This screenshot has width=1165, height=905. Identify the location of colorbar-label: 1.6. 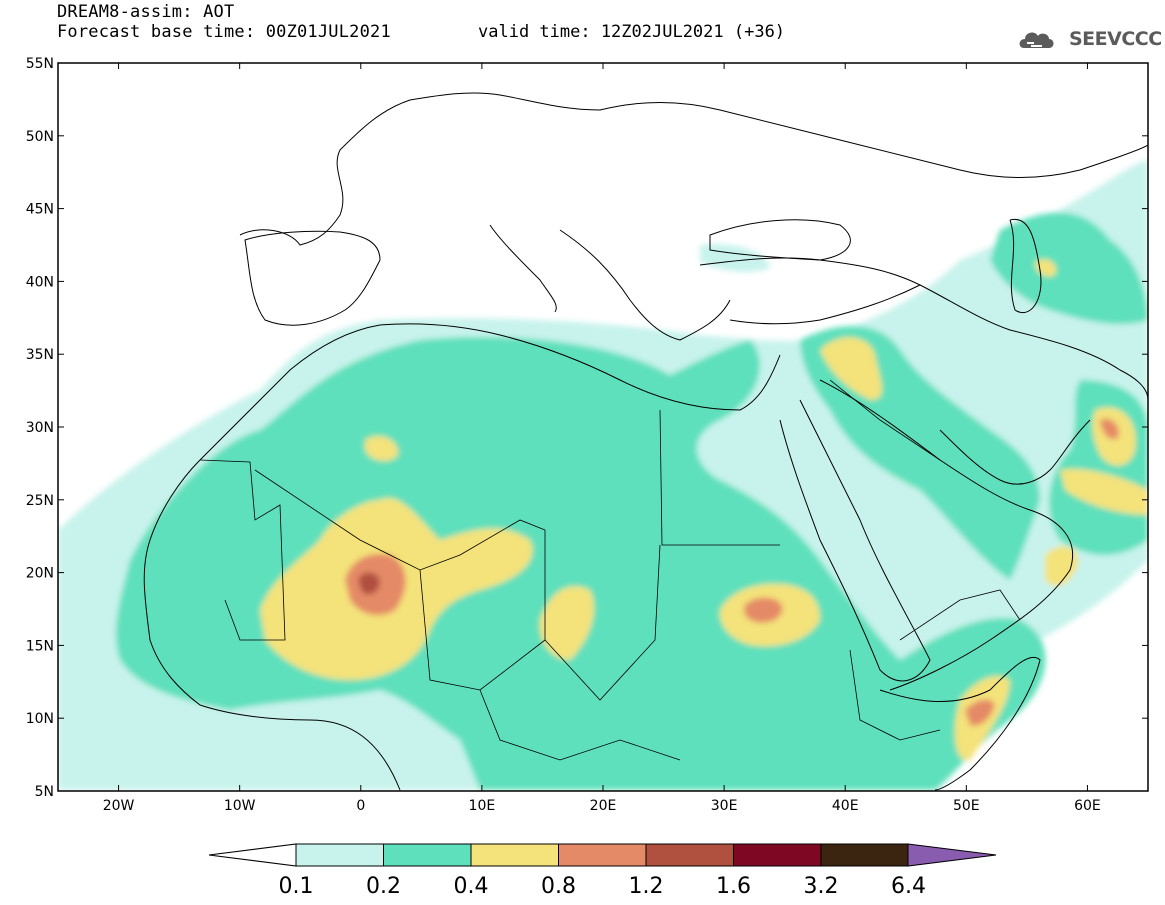
(733, 886).